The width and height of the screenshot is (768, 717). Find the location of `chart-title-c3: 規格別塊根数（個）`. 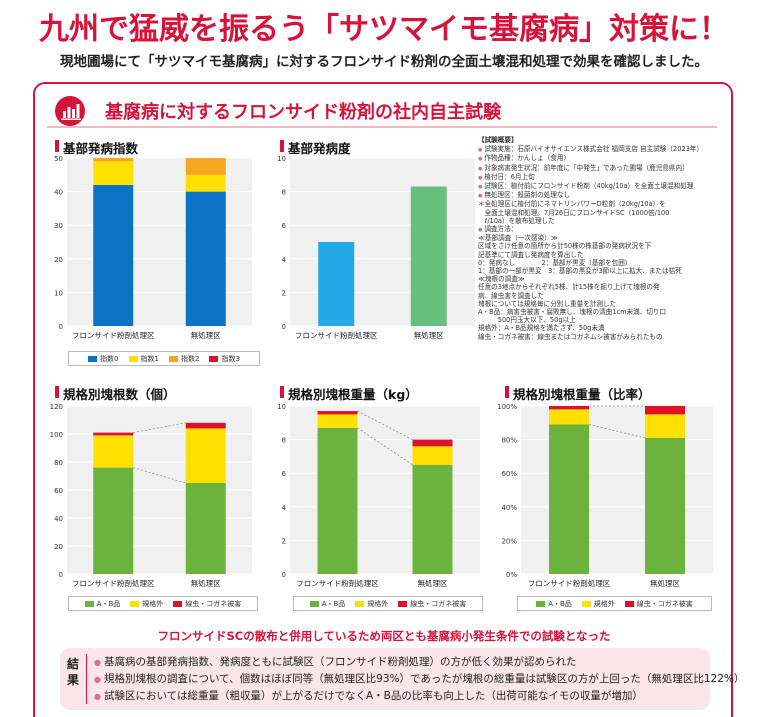

chart-title-c3: 規格別塊根数（個） is located at coordinates (115, 393).